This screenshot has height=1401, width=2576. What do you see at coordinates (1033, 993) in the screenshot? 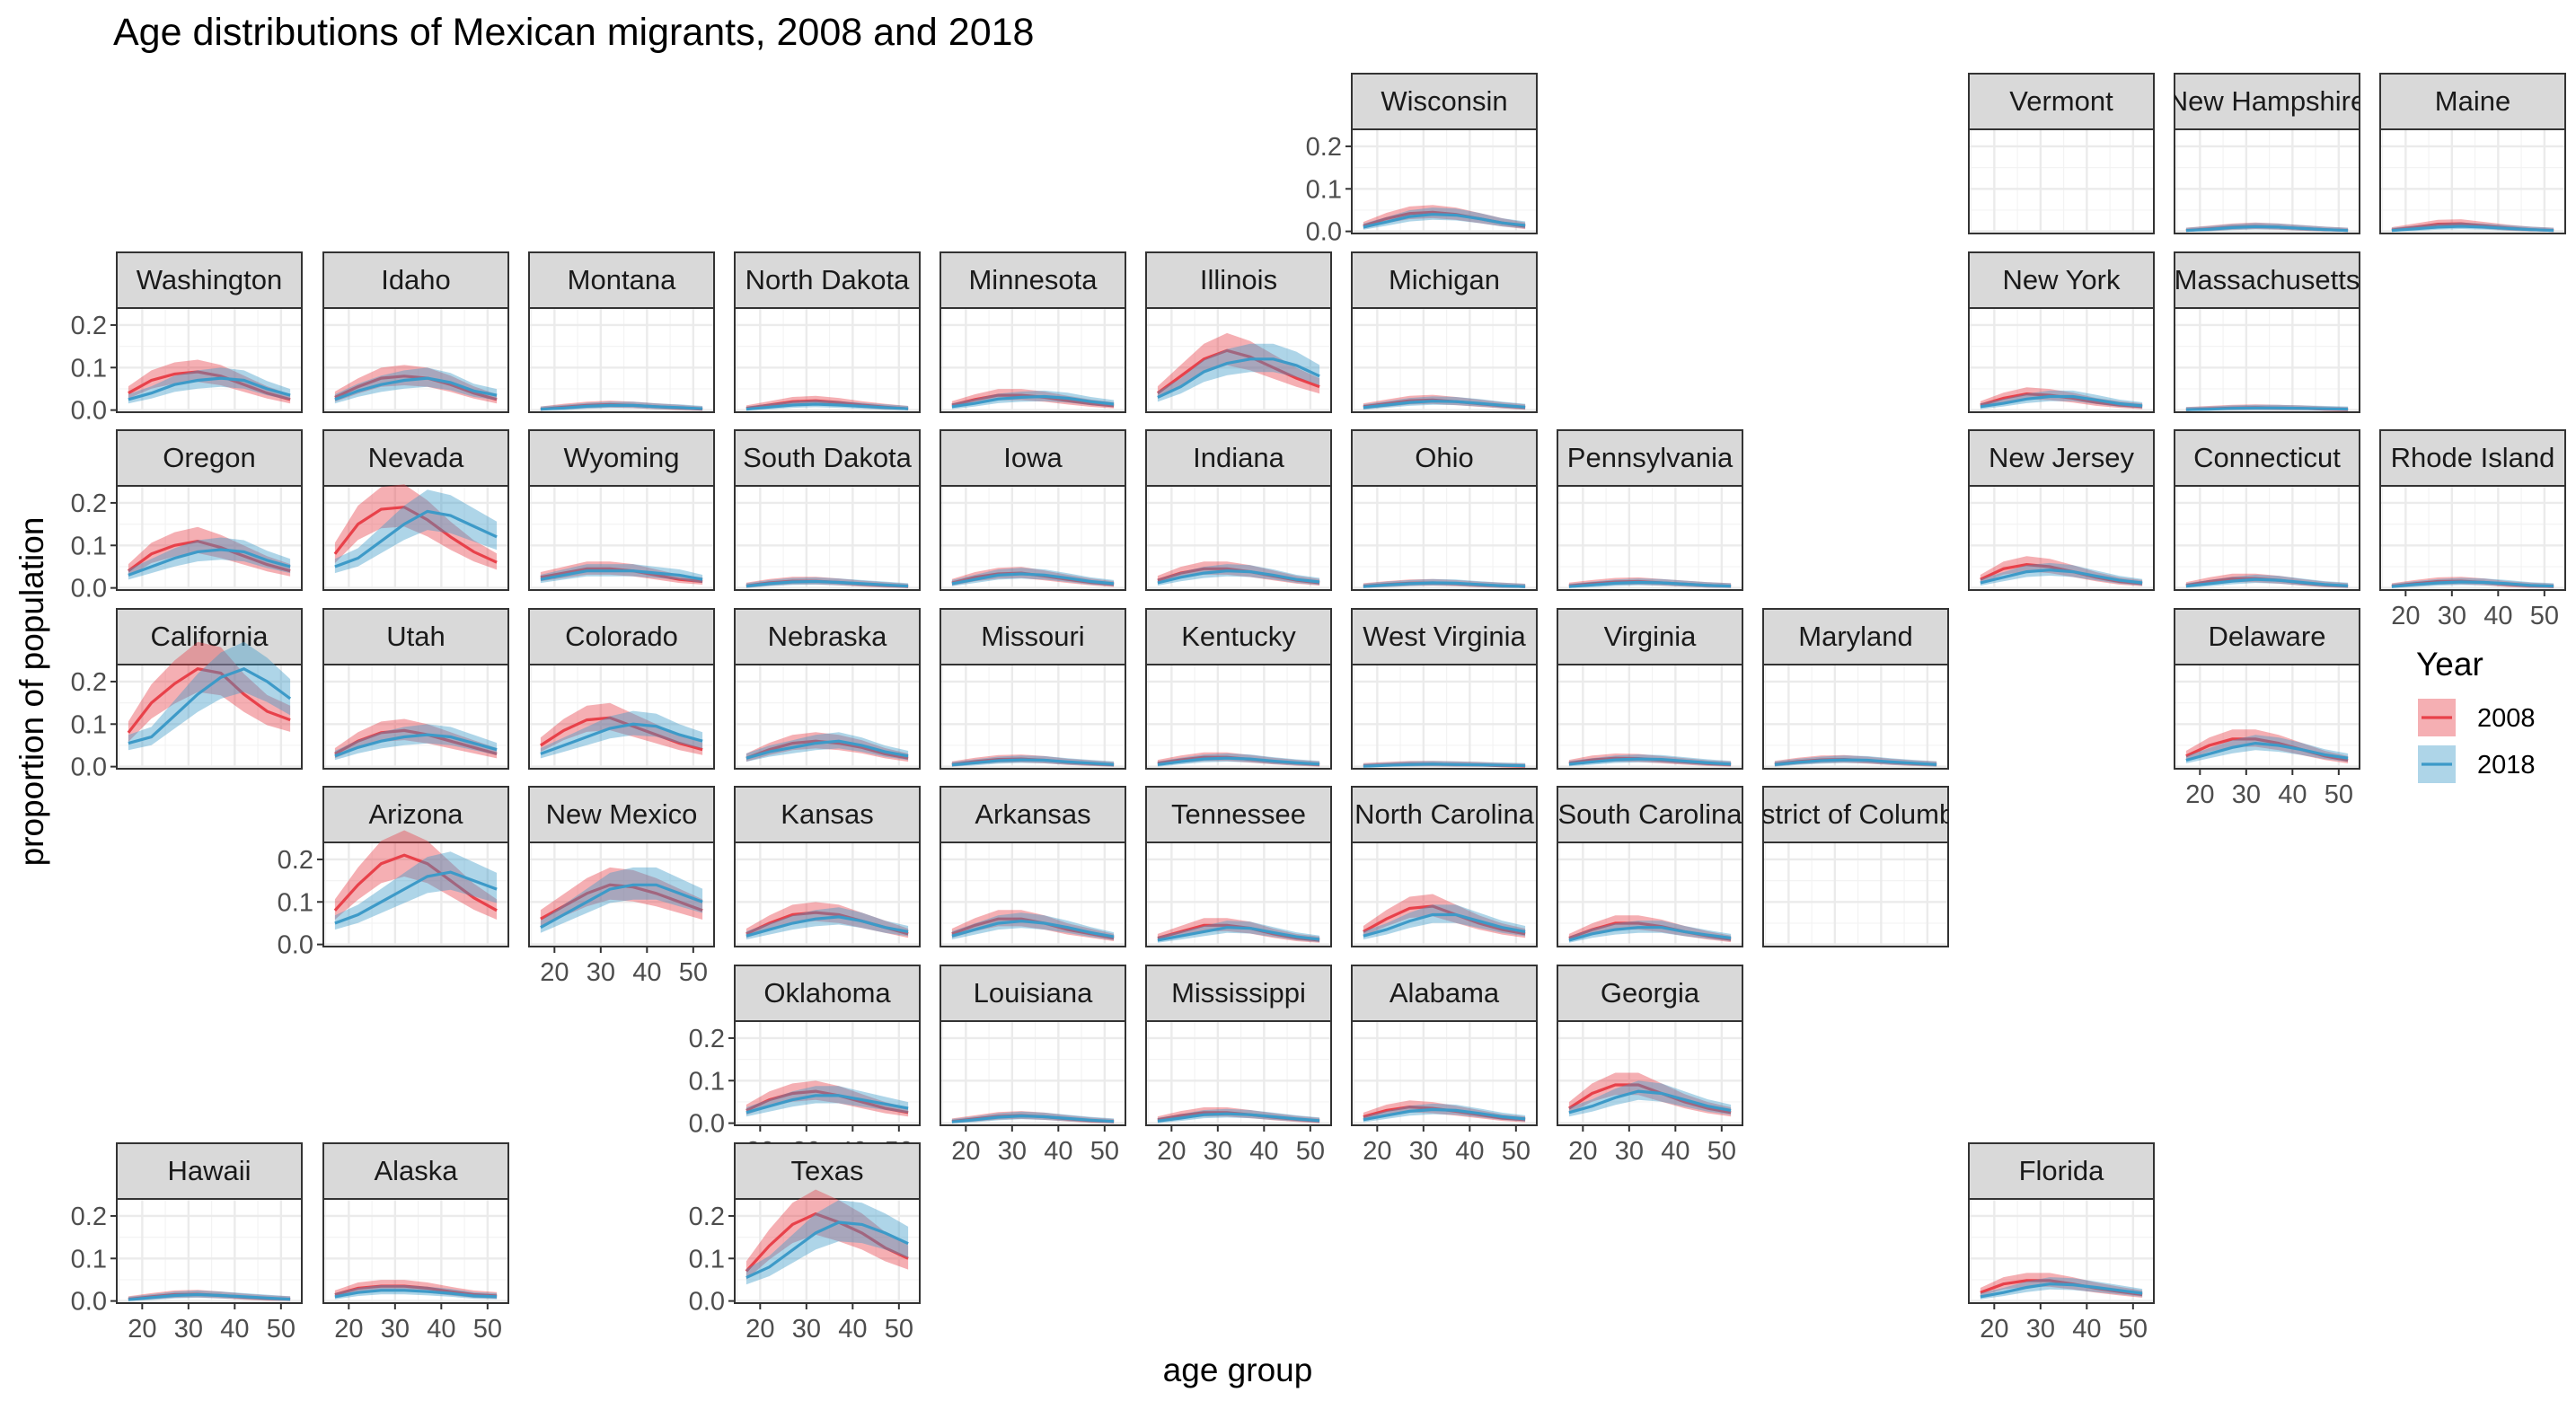
I see `facet-label: Louisiana` at bounding box center [1033, 993].